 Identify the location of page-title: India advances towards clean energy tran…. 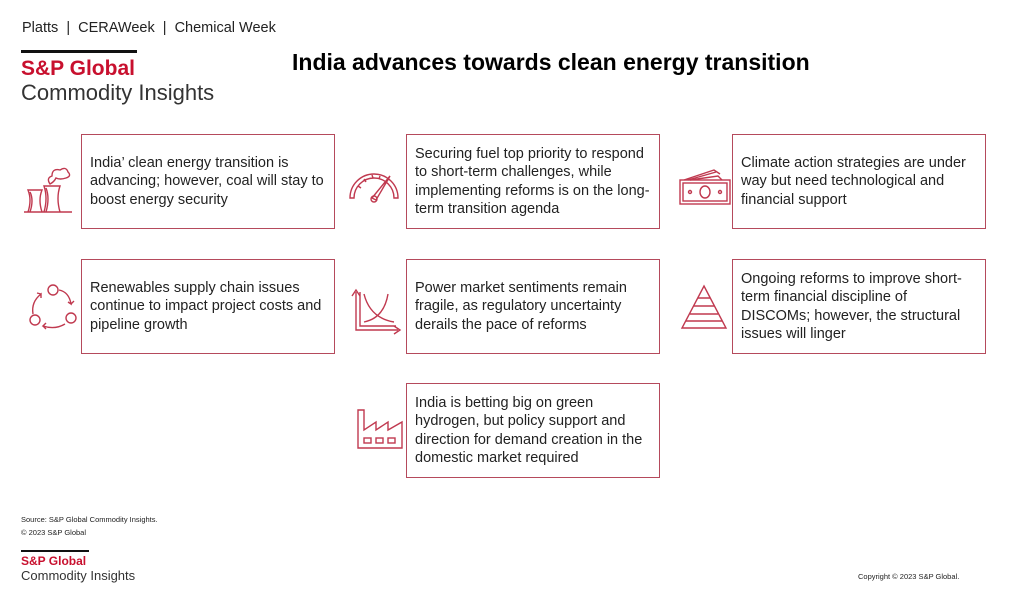
(551, 62).